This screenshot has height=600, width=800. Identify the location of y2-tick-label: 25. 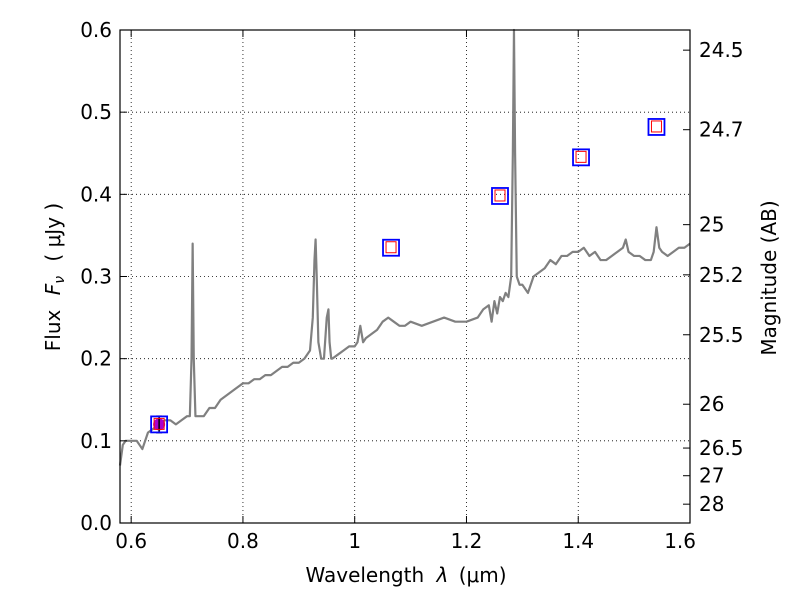
(711, 225).